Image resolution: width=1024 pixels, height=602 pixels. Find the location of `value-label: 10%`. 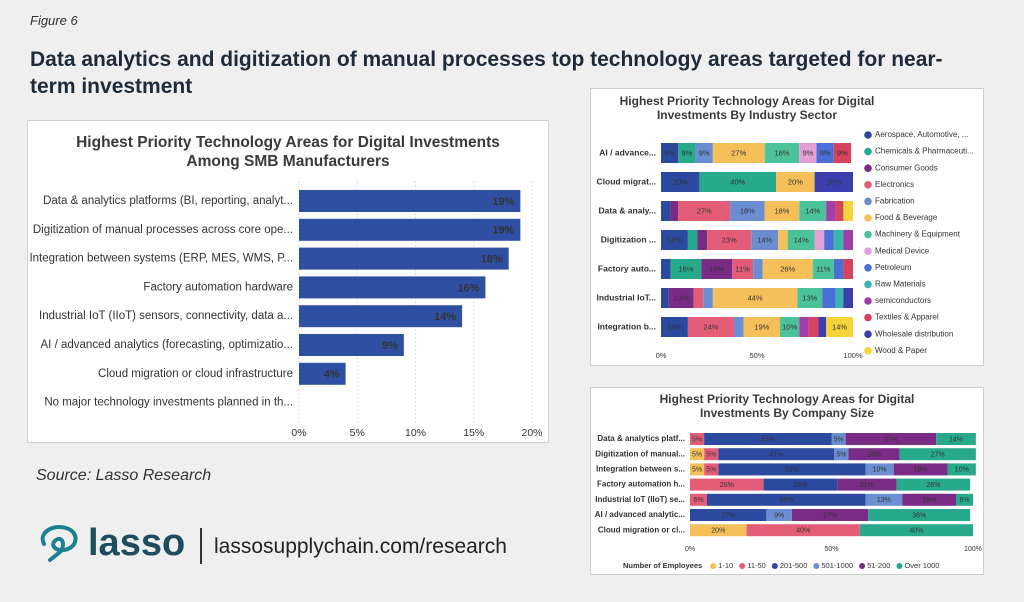

value-label: 10% is located at coordinates (789, 326).